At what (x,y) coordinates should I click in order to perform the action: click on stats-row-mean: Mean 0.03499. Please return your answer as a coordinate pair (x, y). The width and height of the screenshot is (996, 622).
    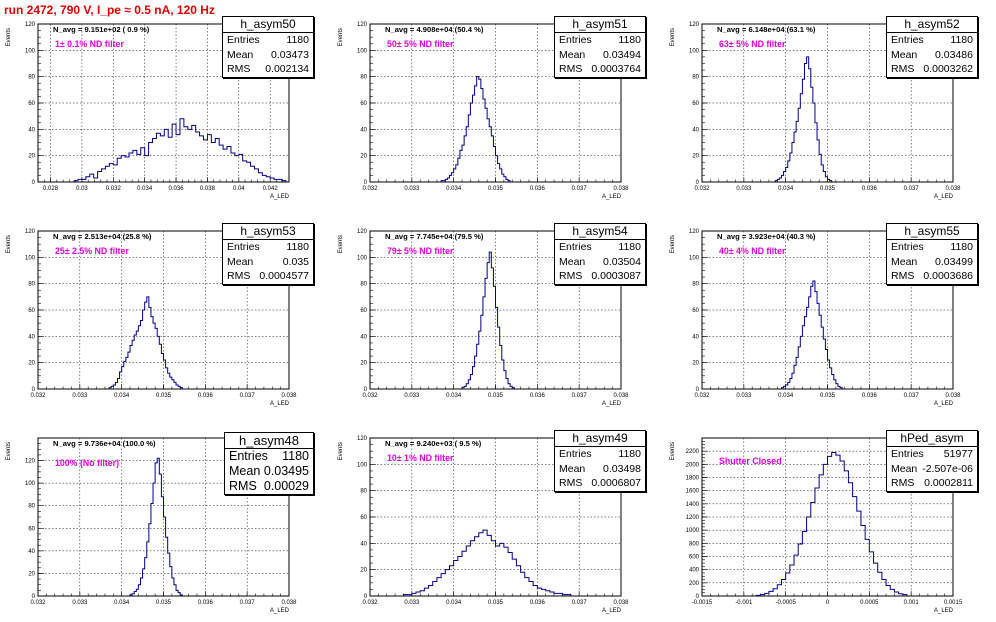
    Looking at the image, I should click on (932, 262).